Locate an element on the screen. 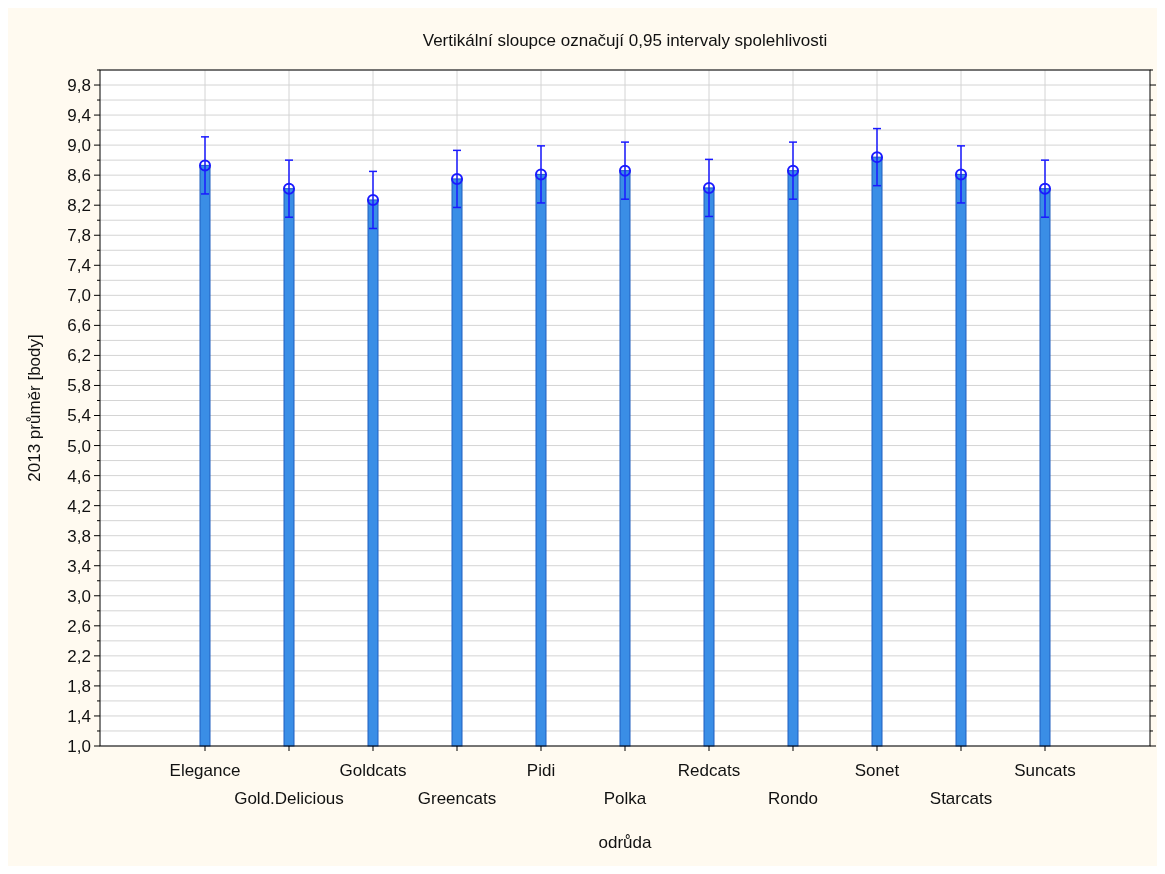 Image resolution: width=1165 pixels, height=874 pixels. y-tick-label: 2,6 is located at coordinates (79, 626).